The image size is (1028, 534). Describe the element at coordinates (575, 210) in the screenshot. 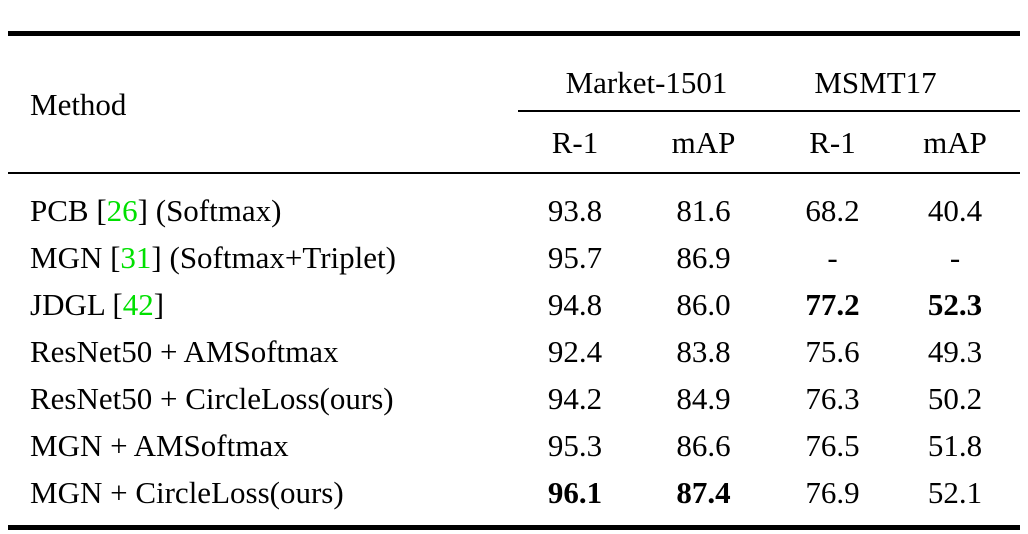

I see `metric-value: 93.8` at that location.